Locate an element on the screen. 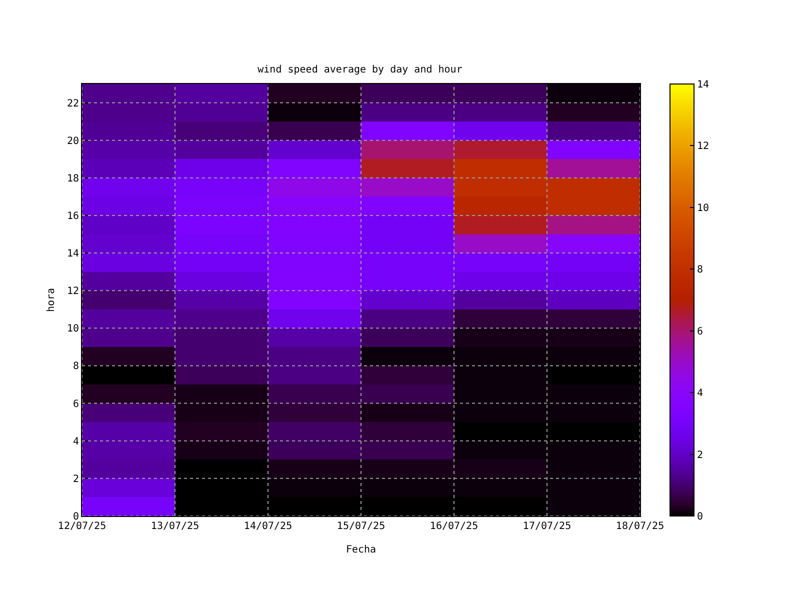  y-tick-label: 4 is located at coordinates (75, 442).